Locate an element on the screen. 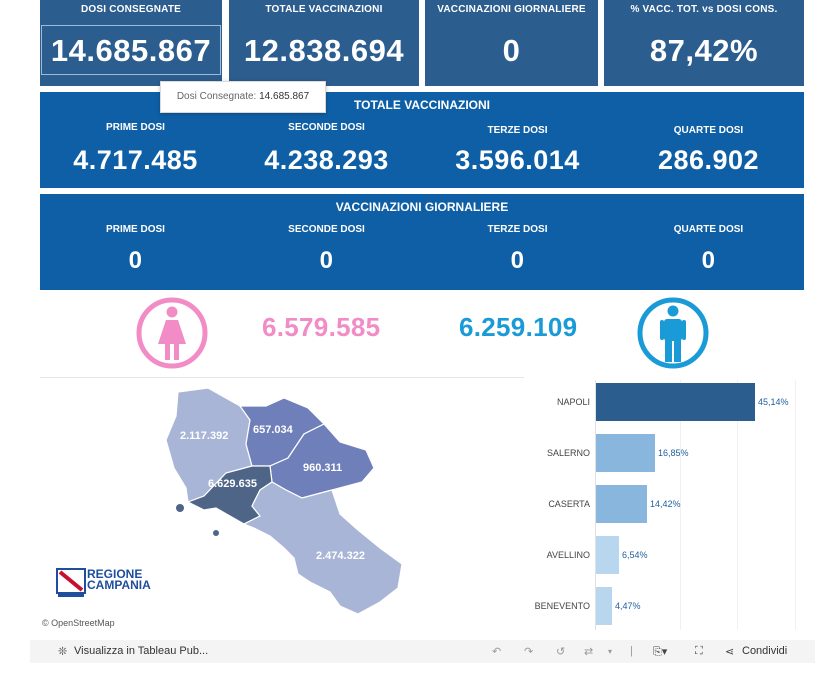  giornaliere-terze-dosi: TERZE DOSI 0 is located at coordinates (517, 249).